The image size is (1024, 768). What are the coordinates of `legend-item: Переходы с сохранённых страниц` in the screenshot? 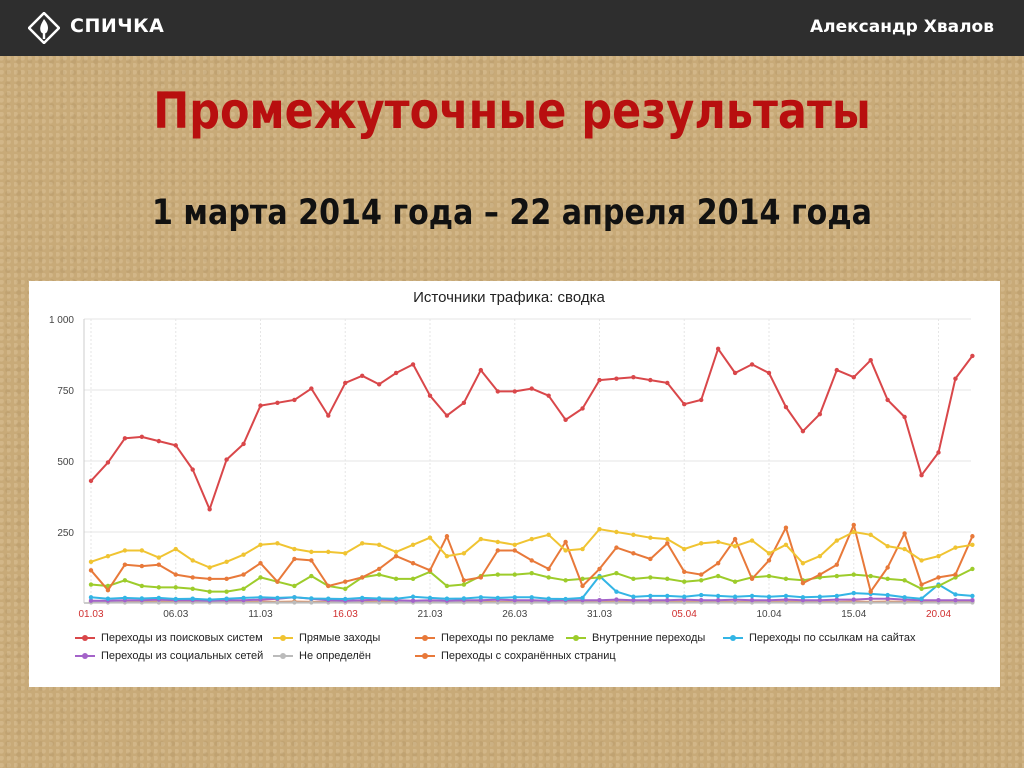 It's located at (515, 656).